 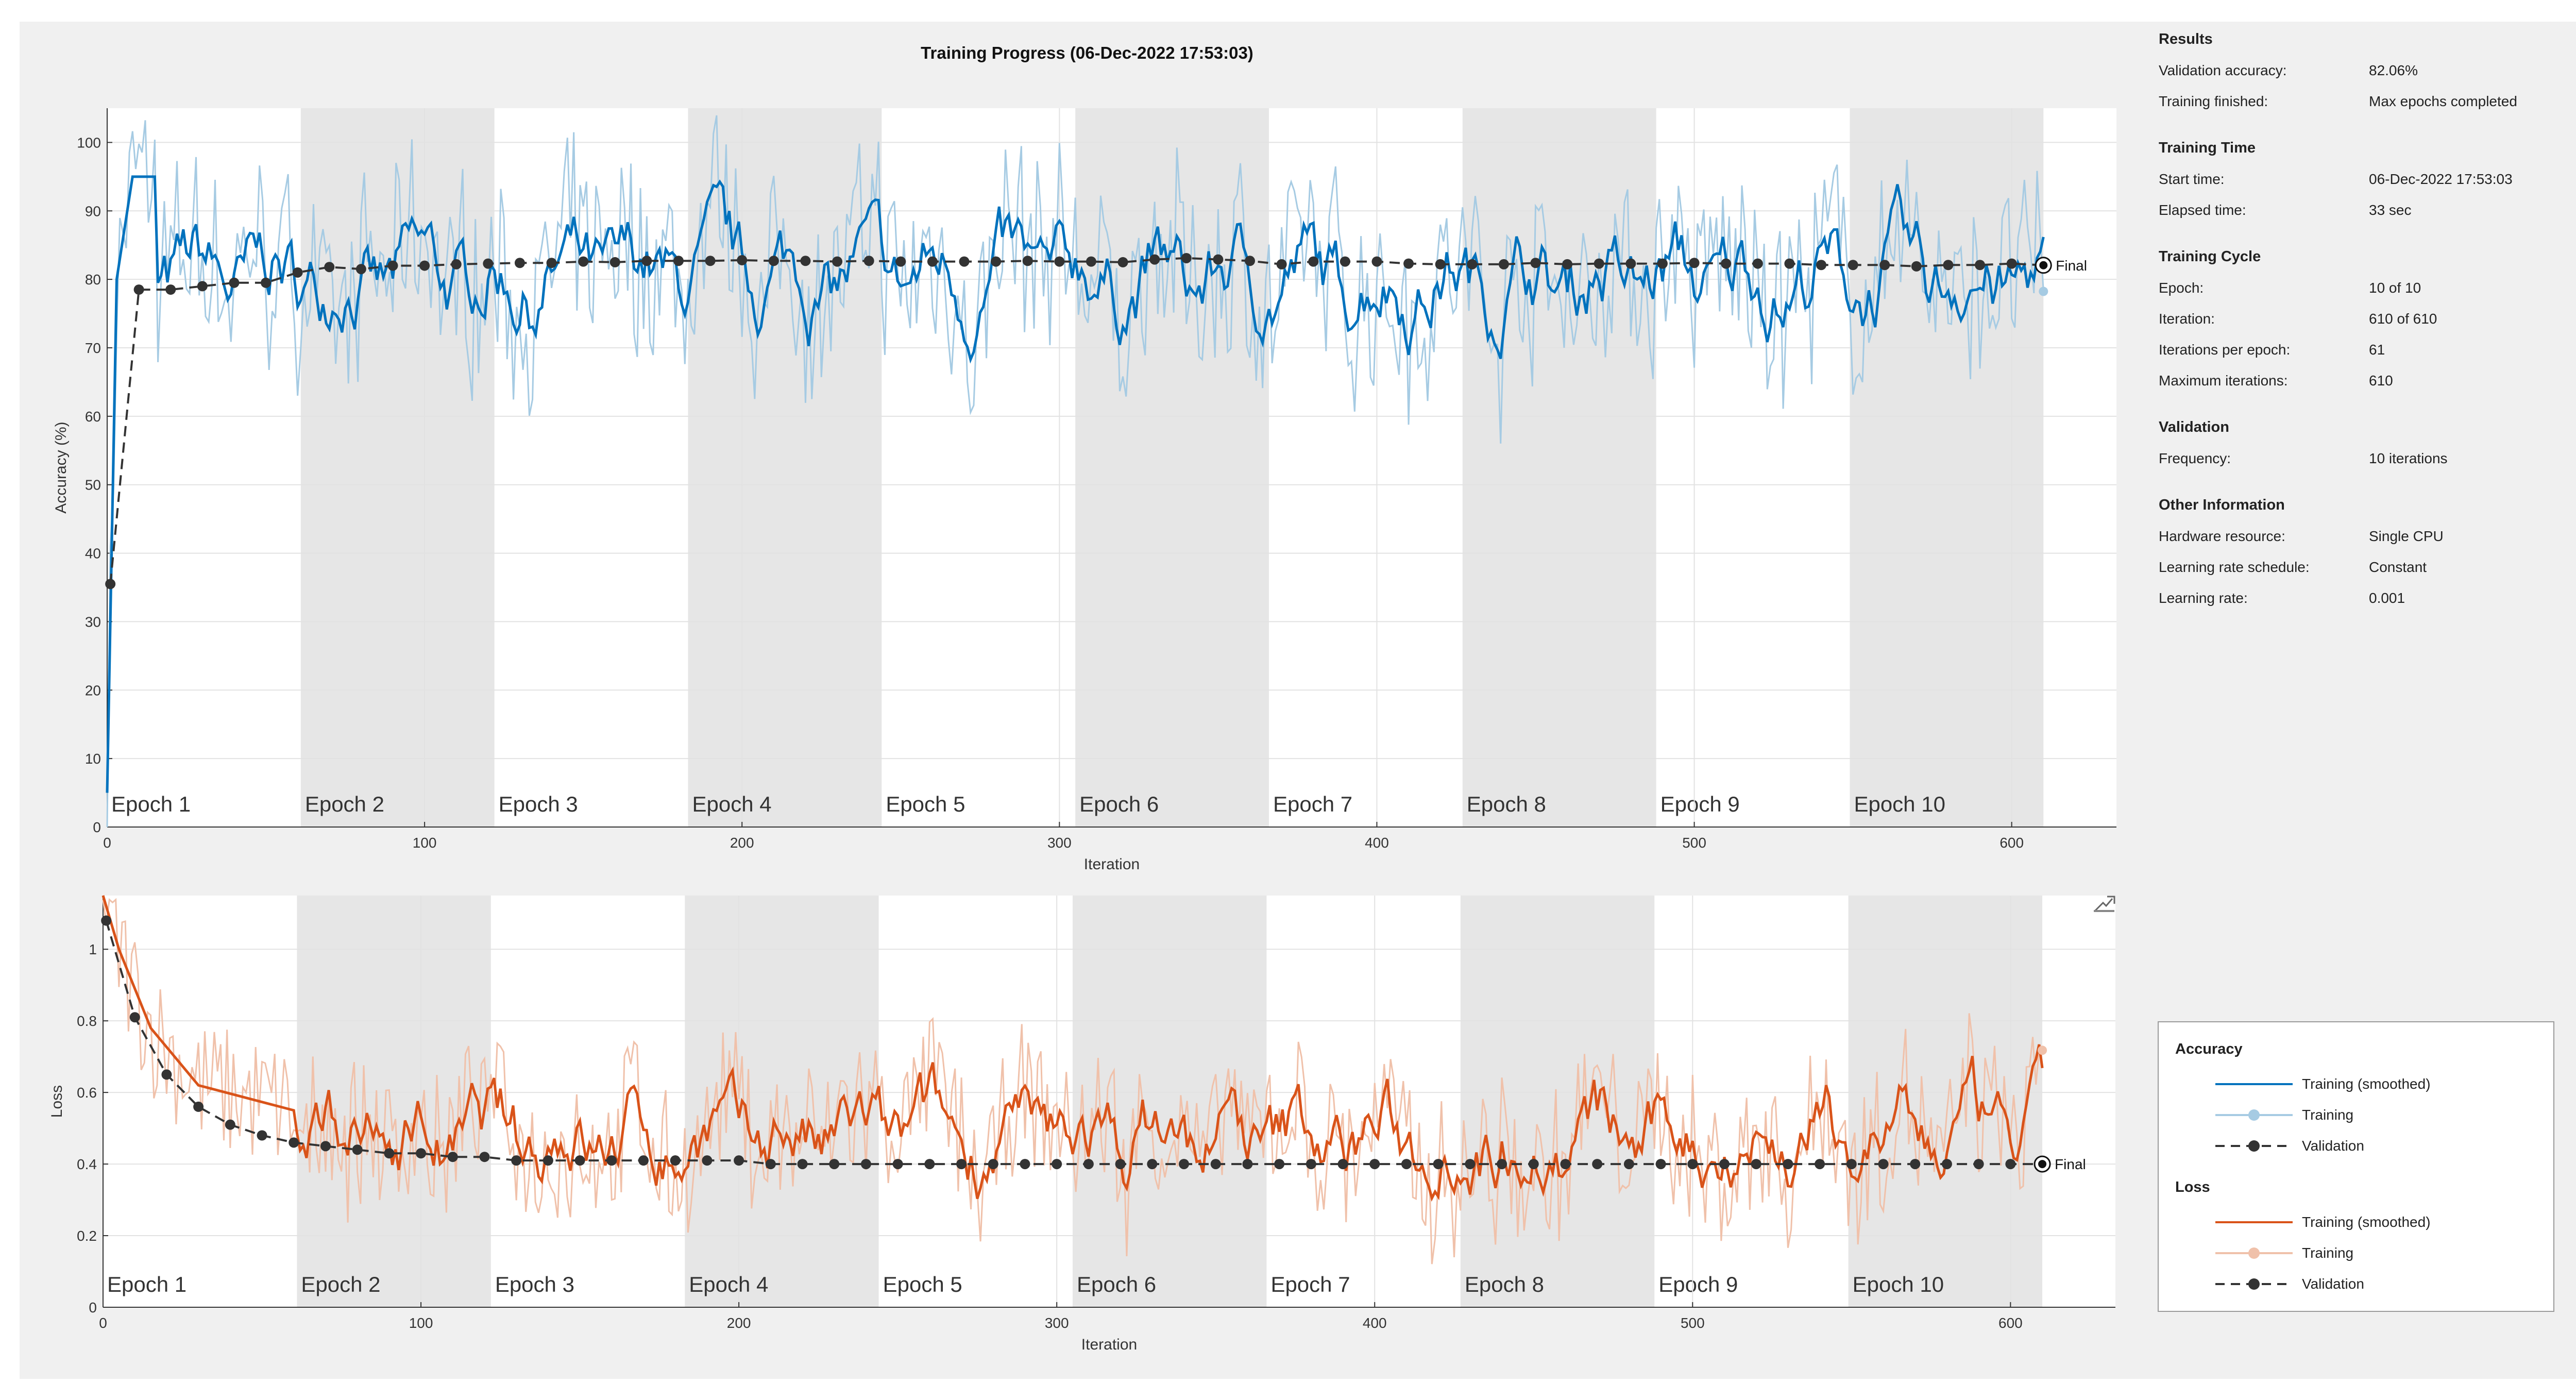 What do you see at coordinates (1087, 52) in the screenshot?
I see `plot-title: Training Progress (06-Dec-2022 17:53:03)` at bounding box center [1087, 52].